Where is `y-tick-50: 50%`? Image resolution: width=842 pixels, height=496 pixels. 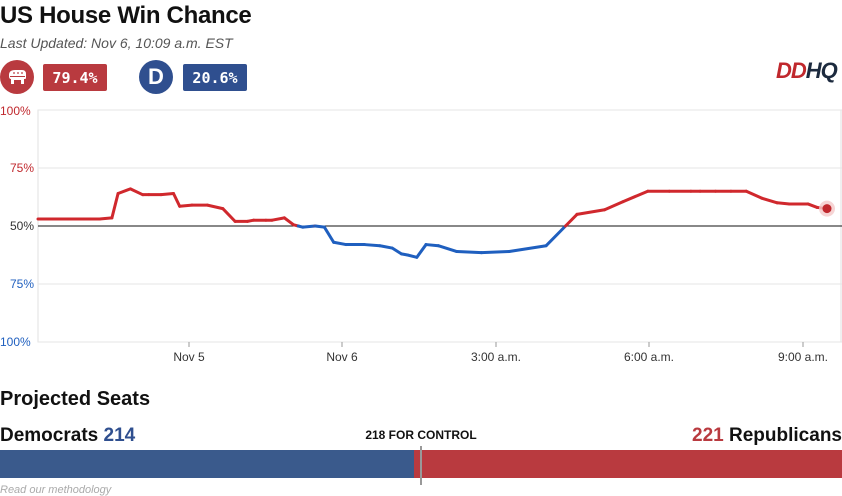
y-tick-50: 50% is located at coordinates (22, 226).